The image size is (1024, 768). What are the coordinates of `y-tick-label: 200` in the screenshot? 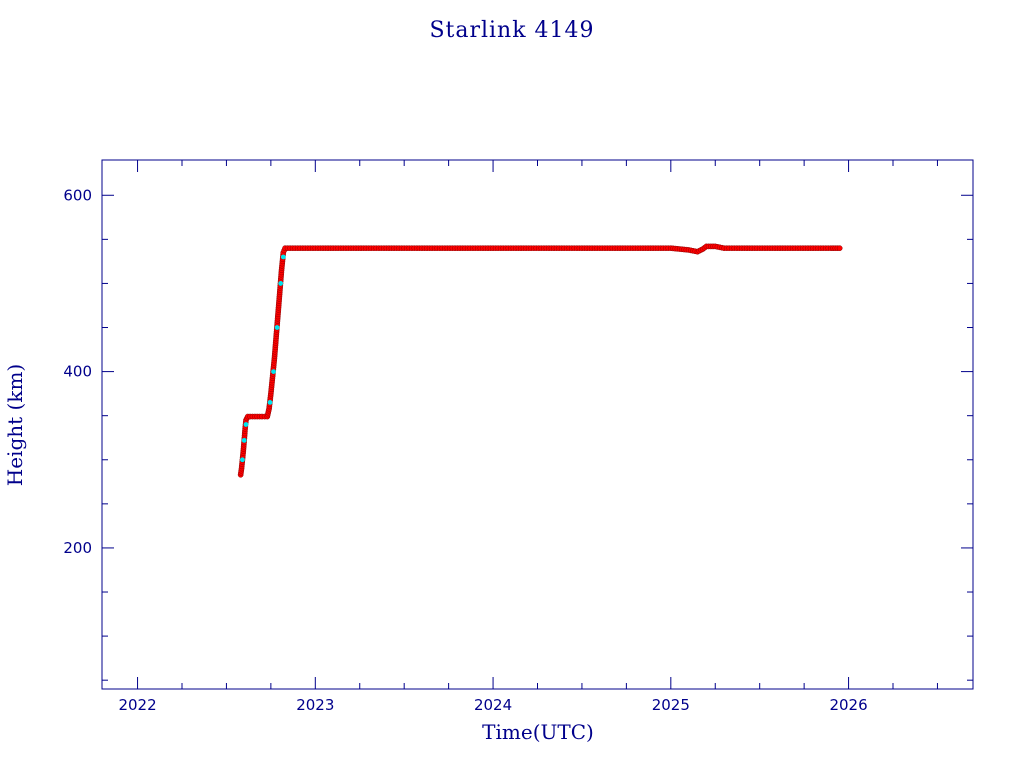 It's located at (77, 548).